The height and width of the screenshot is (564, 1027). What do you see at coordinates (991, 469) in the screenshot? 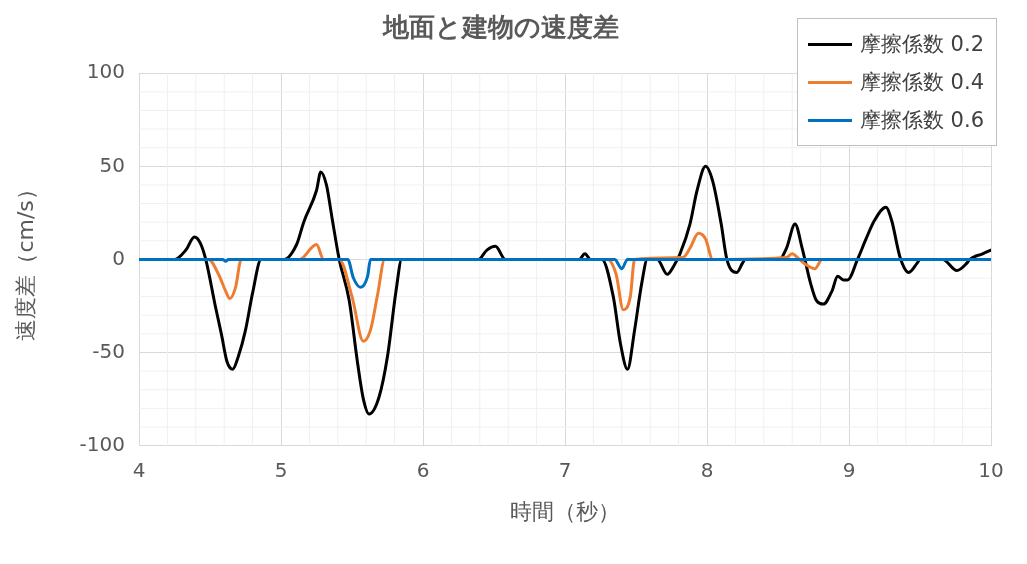
I see `x-tick-label: 10` at bounding box center [991, 469].